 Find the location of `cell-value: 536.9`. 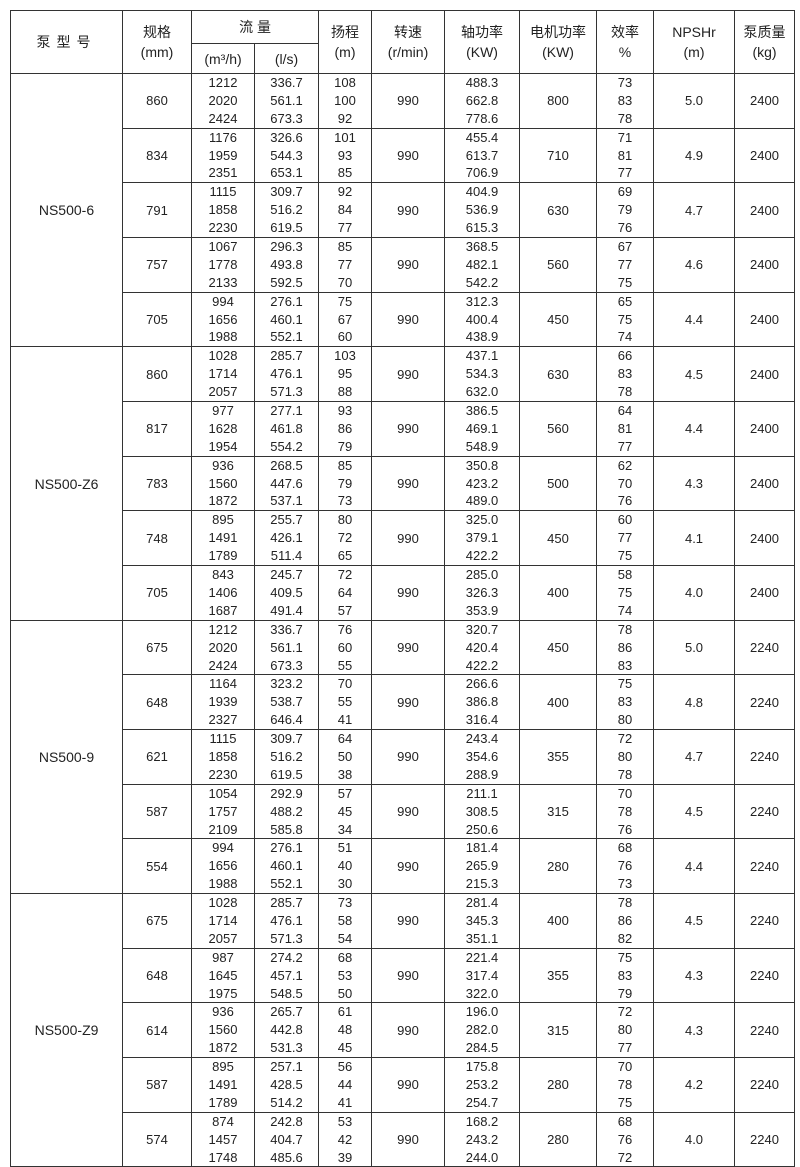

cell-value: 536.9 is located at coordinates (482, 210).